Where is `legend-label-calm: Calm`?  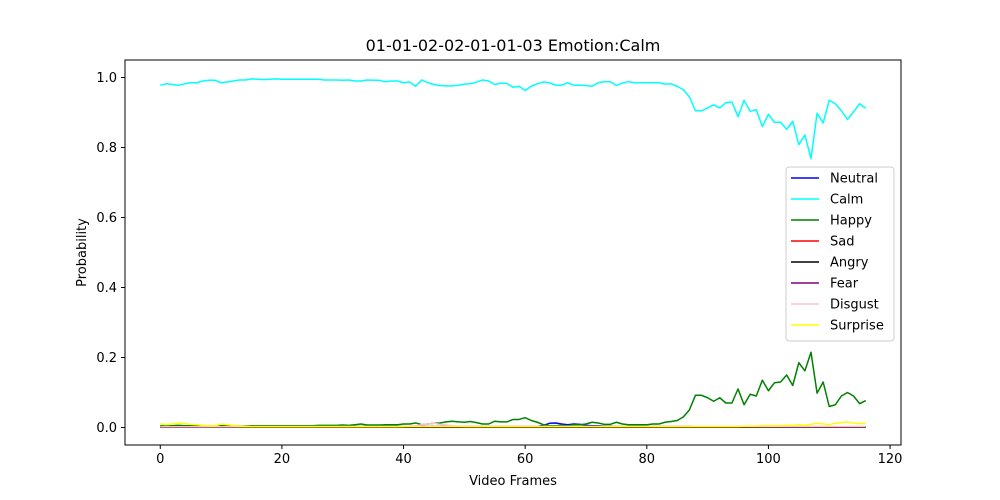 legend-label-calm: Calm is located at coordinates (846, 200).